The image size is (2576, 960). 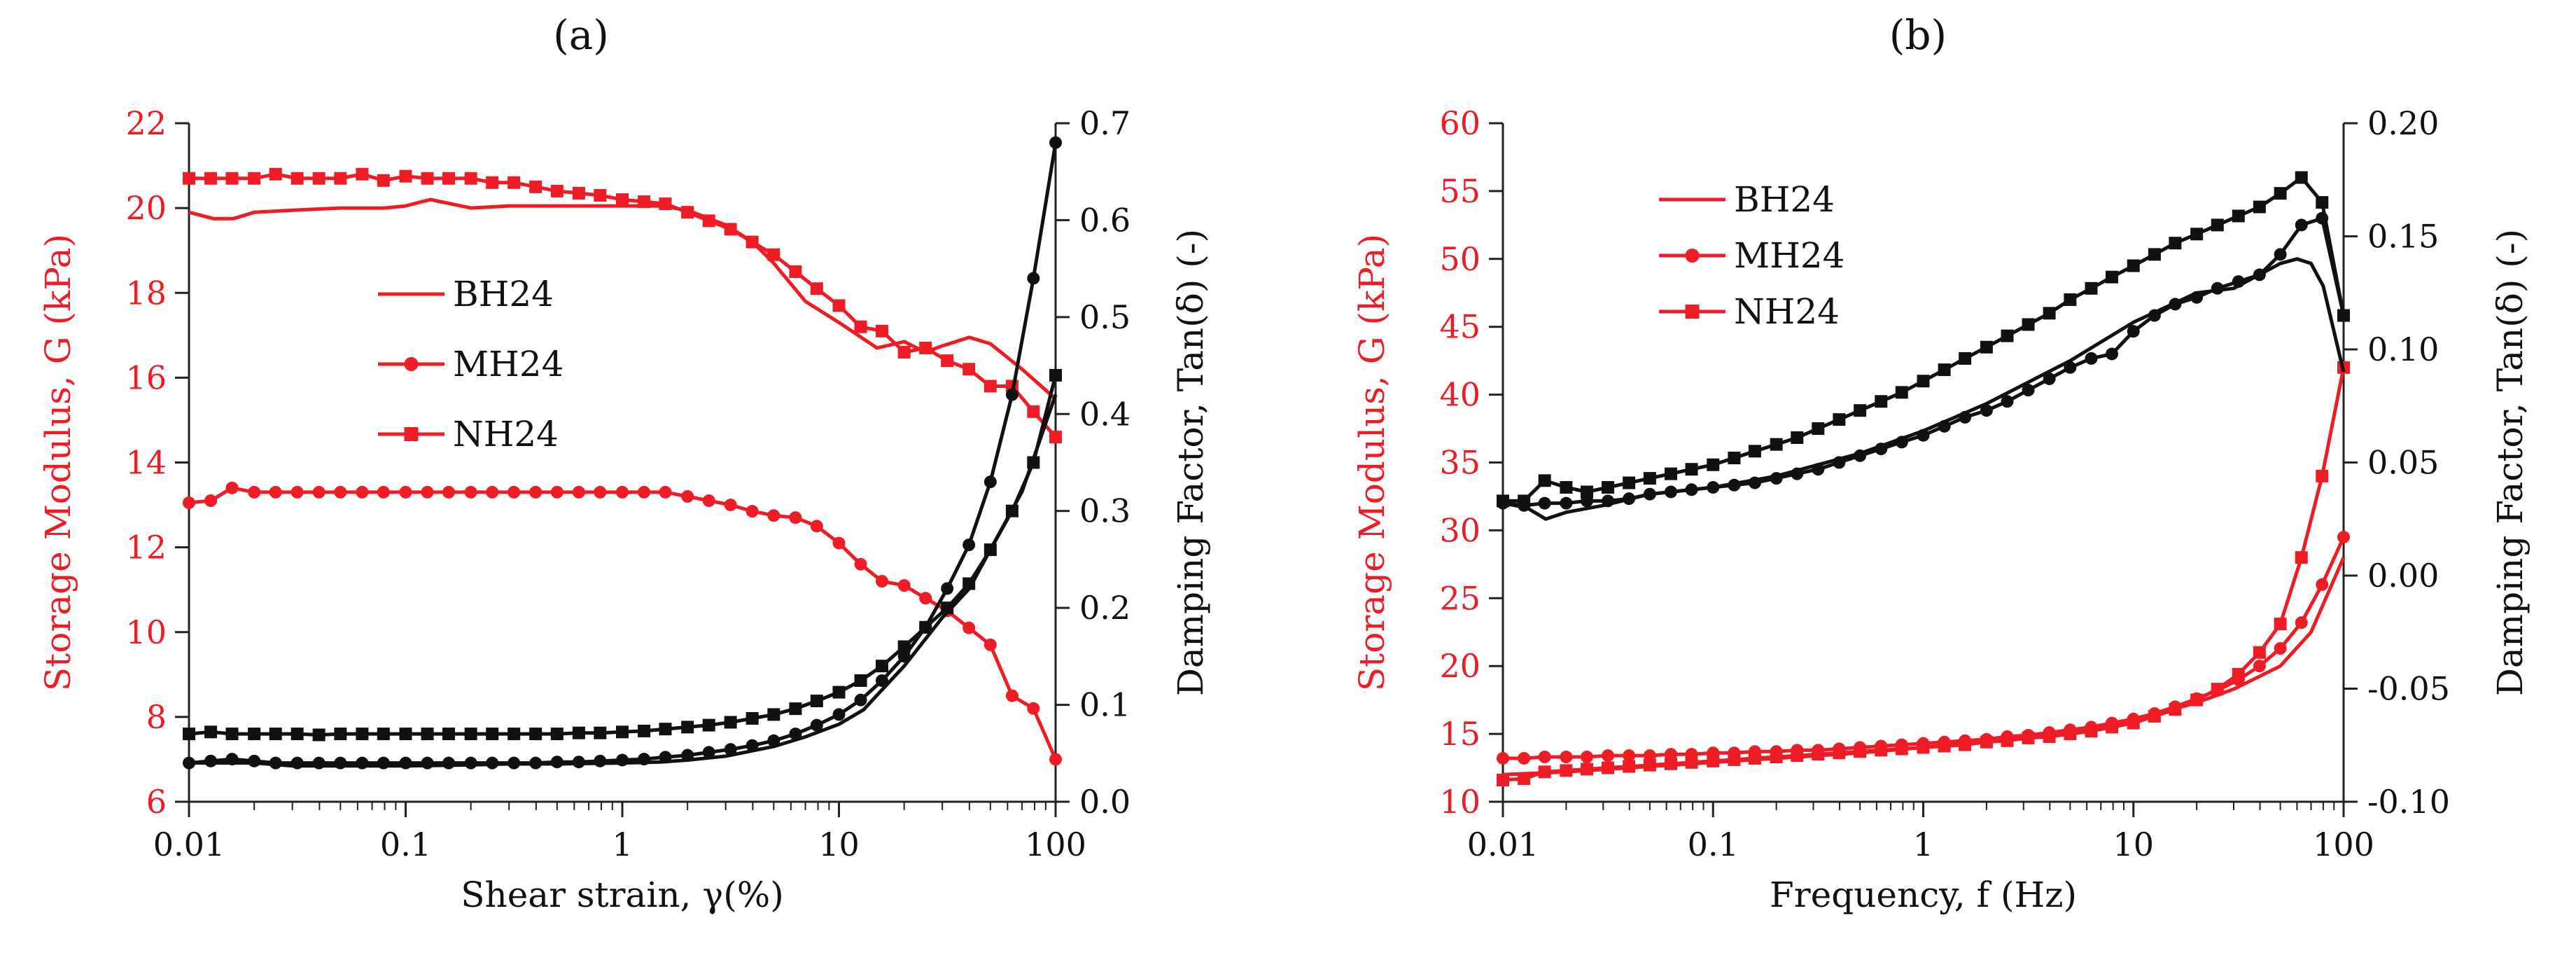 What do you see at coordinates (1459, 123) in the screenshot?
I see `left-y-tick-label: 60` at bounding box center [1459, 123].